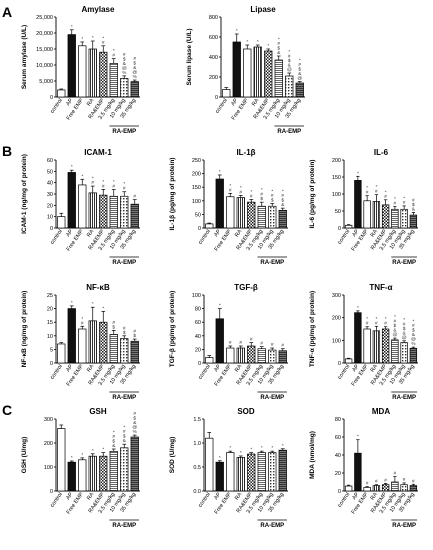  Describe the element at coordinates (48, 420) in the screenshot. I see `y-tick-label: 300` at that location.